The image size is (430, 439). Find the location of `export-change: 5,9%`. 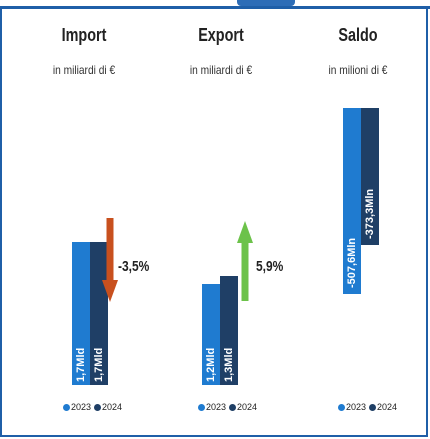

export-change: 5,9% is located at coordinates (270, 266).